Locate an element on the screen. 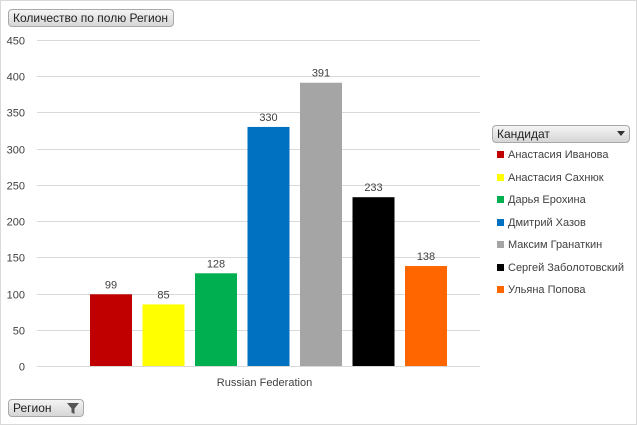 The image size is (637, 425). y-tick-label: 200 is located at coordinates (16, 223).